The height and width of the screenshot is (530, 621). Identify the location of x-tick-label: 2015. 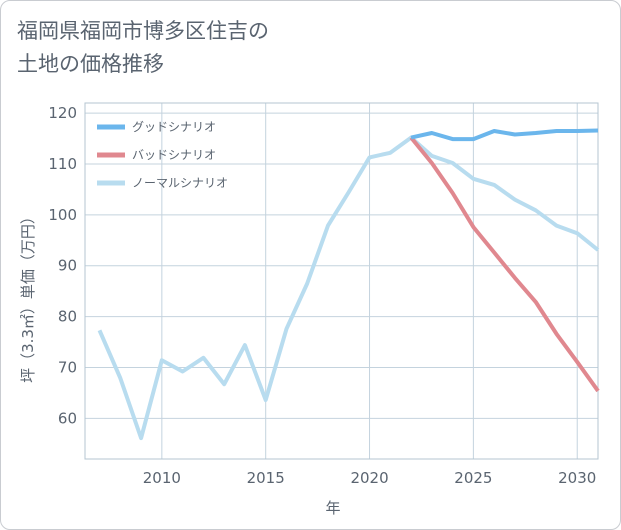
(266, 478).